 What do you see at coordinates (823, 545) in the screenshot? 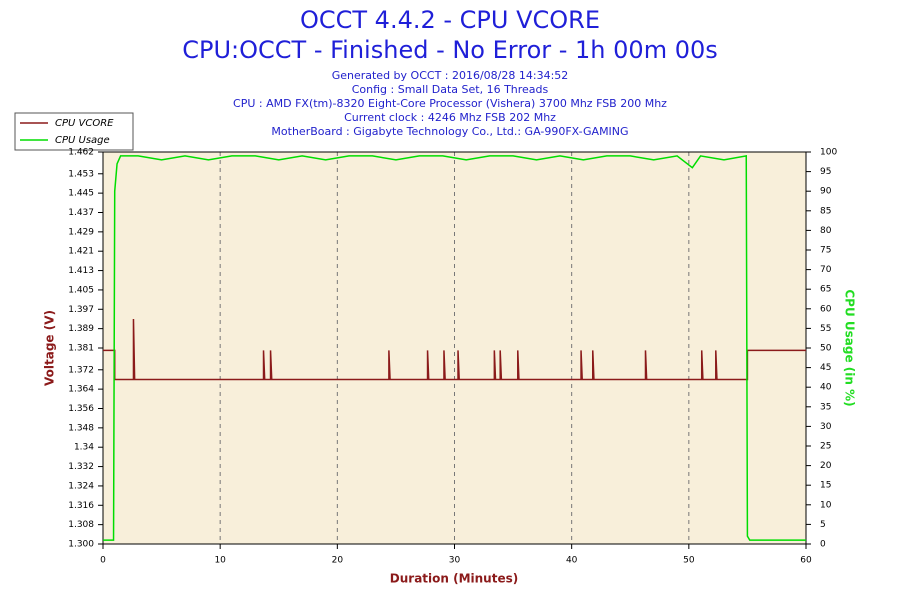
I see `y2-tick-label: 0` at bounding box center [823, 545].